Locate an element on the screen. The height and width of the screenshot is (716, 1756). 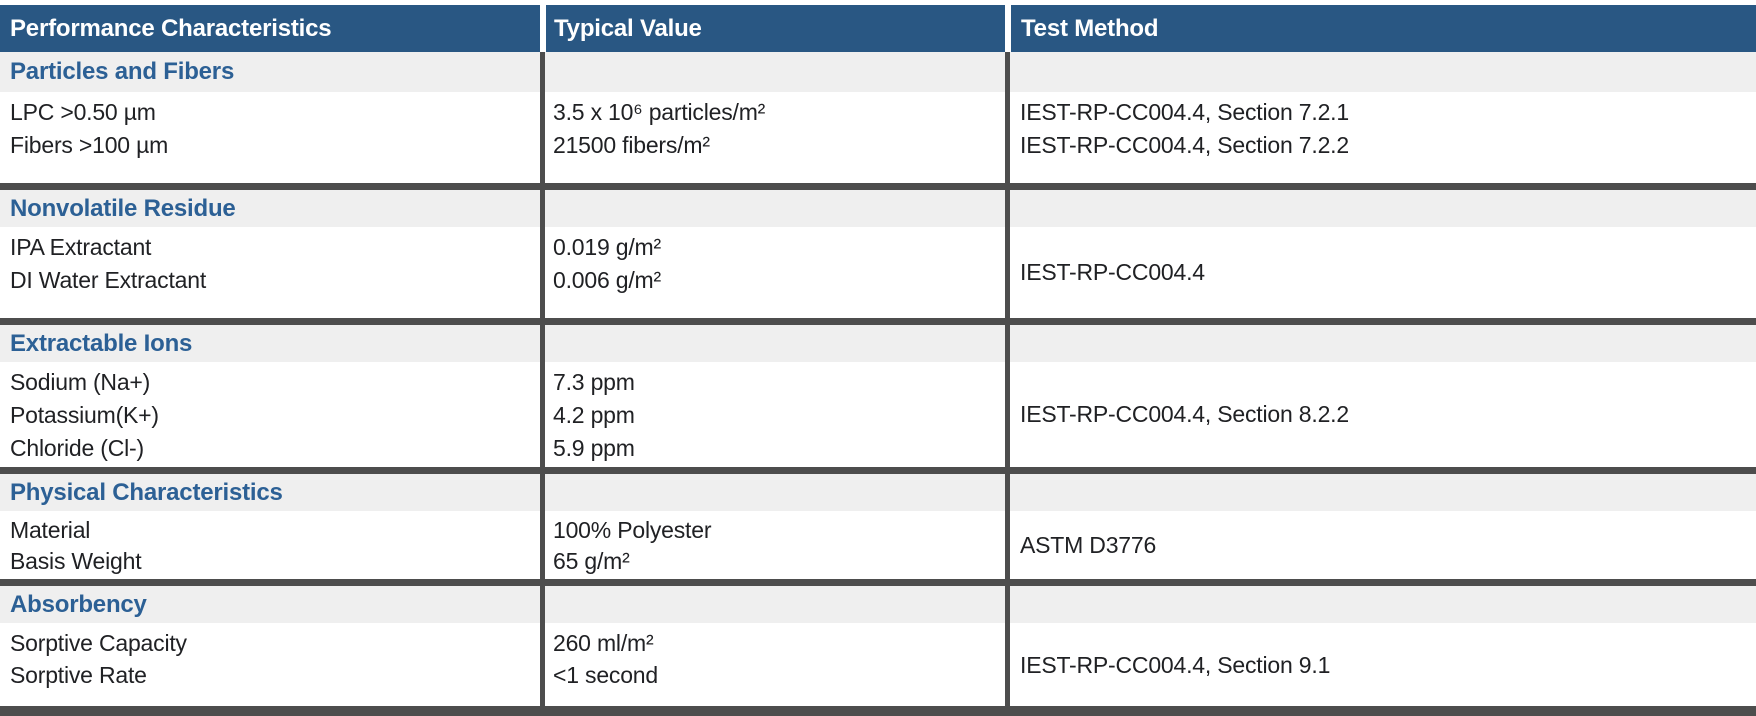
section-row: Extractable Ions is located at coordinates (878, 343).